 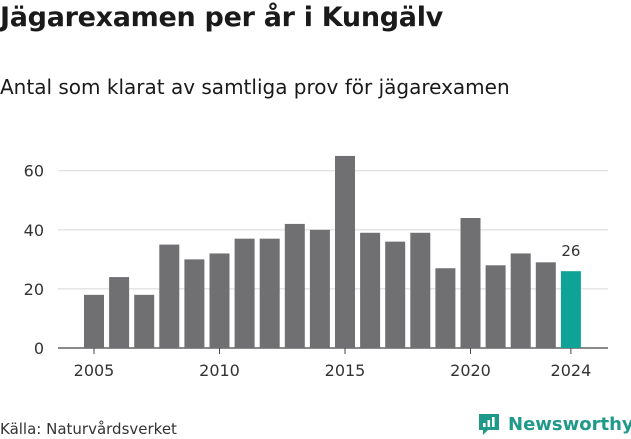 I want to click on y-tick-label: 0, so click(x=39, y=348).